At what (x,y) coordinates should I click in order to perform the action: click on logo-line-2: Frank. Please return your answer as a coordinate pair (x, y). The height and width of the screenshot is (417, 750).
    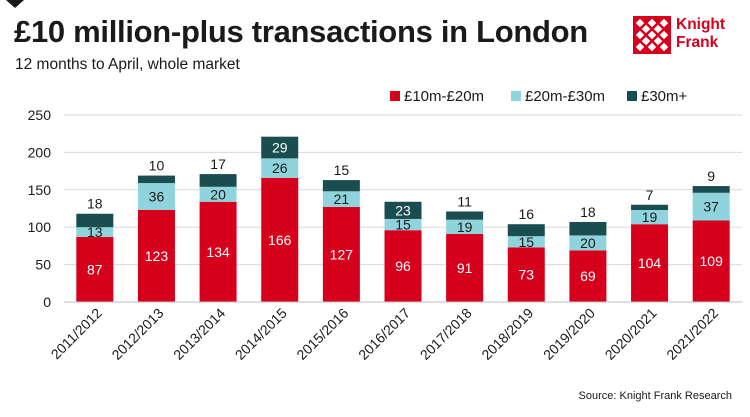
    Looking at the image, I should click on (697, 42).